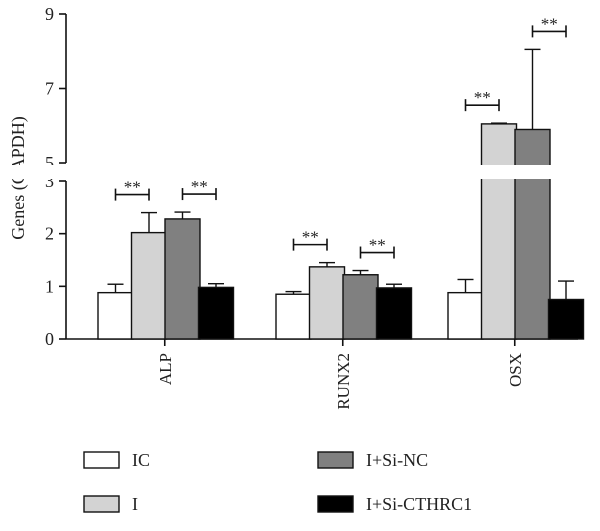  Describe the element at coordinates (419, 504) in the screenshot. I see `legend-label: I+Si-CTHRC1` at that location.